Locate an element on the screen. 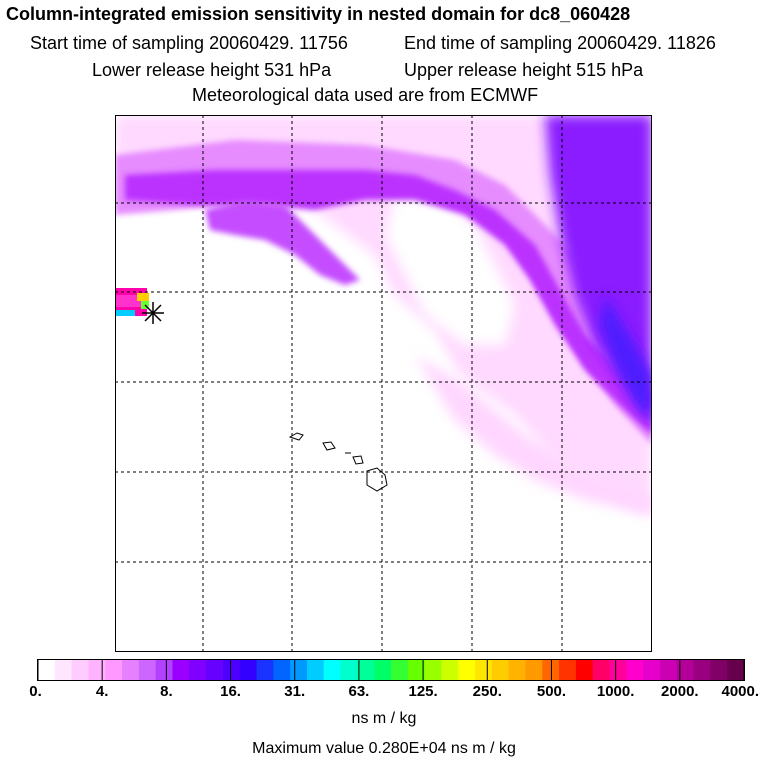 This screenshot has height=768, width=768. maximum-value: Maximum value 0.280E+04 ns m / kg is located at coordinates (384, 748).